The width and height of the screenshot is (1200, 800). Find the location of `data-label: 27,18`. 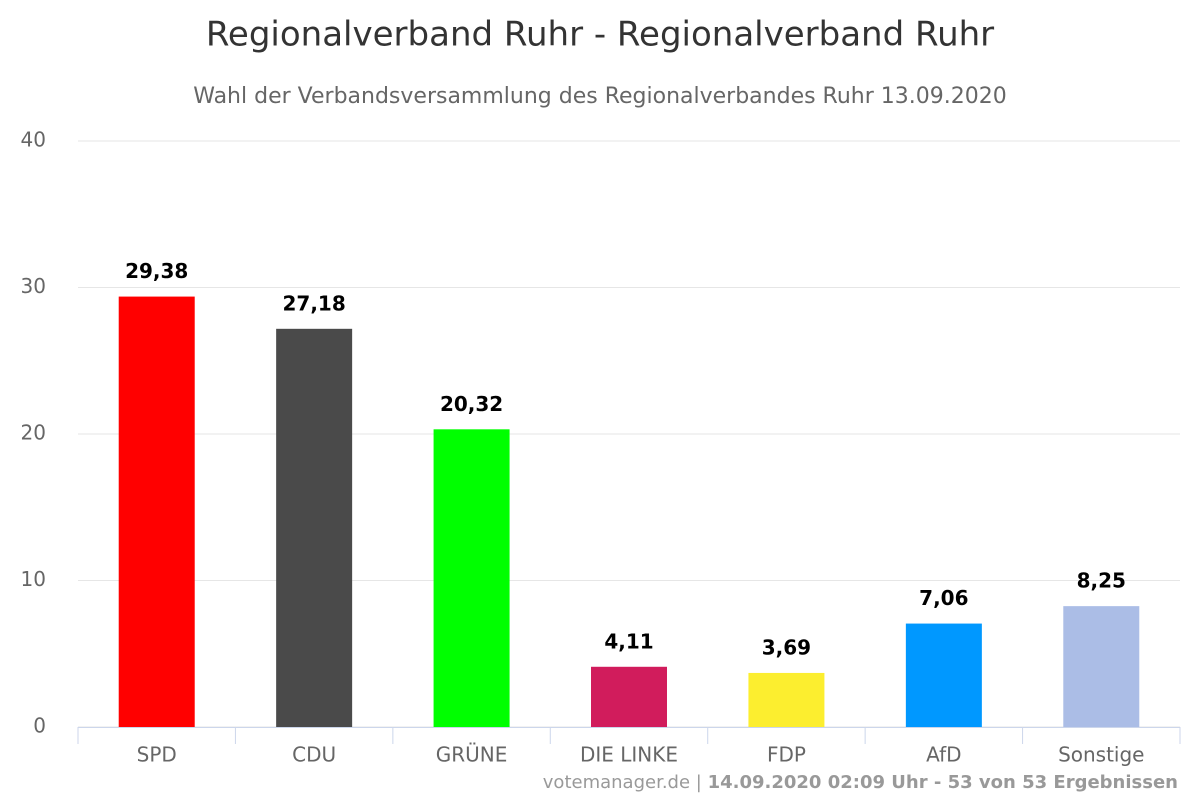

data-label: 27,18 is located at coordinates (314, 303).